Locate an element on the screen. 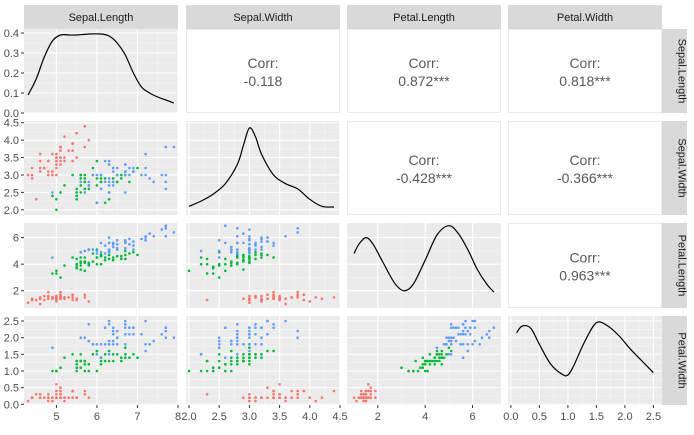 This screenshot has width=694, height=435. density-curve is located at coordinates (585, 349).